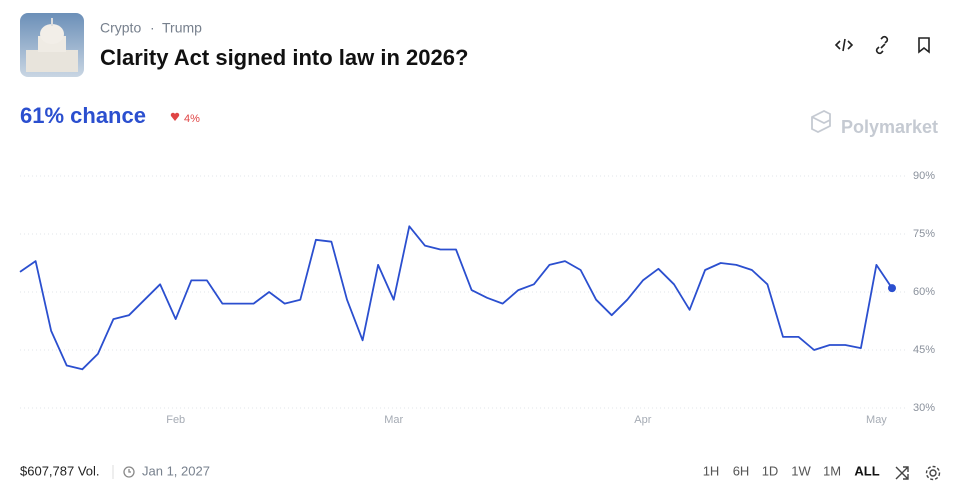 The height and width of the screenshot is (498, 960). I want to click on embed-icon, so click(844, 45).